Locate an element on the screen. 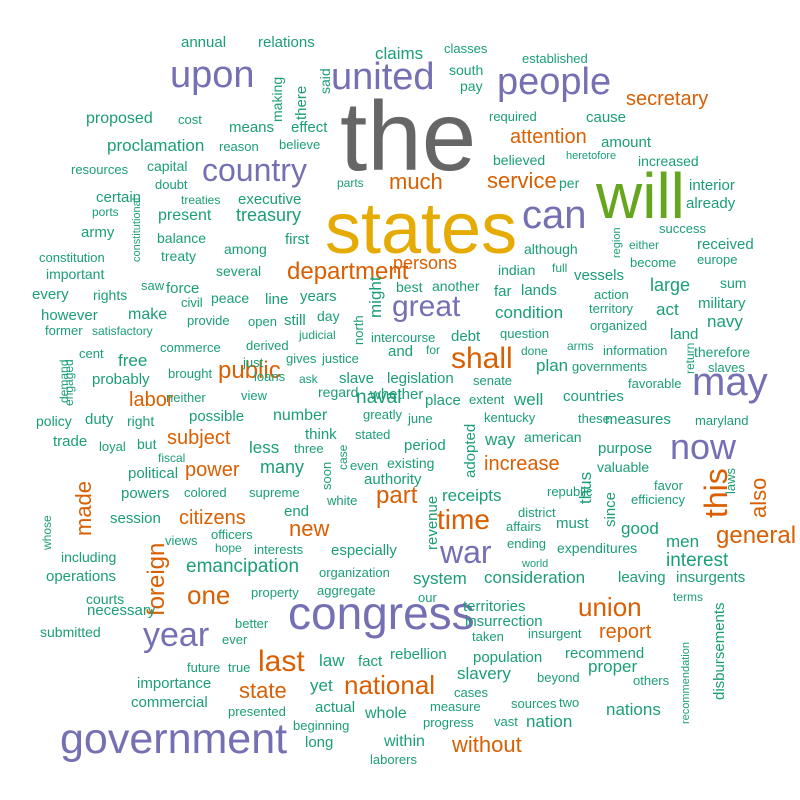 The image size is (800, 800). word-capital: capital is located at coordinates (167, 166).